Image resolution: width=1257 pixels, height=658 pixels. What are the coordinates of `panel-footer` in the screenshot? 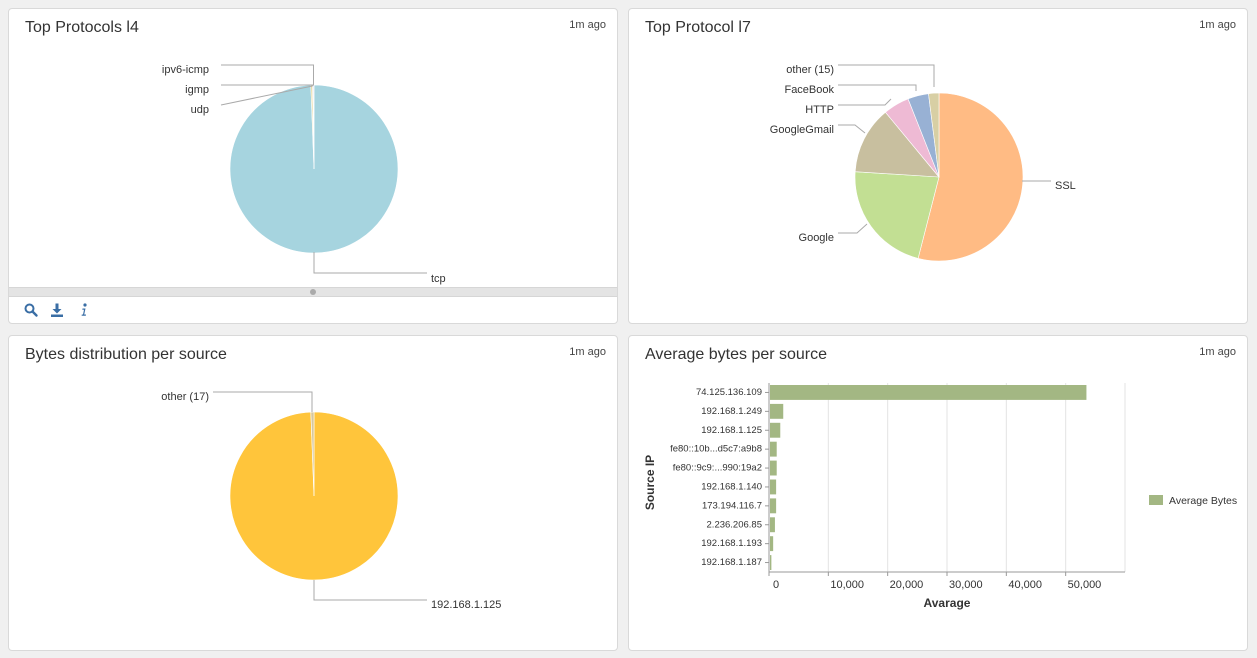 It's located at (313, 305).